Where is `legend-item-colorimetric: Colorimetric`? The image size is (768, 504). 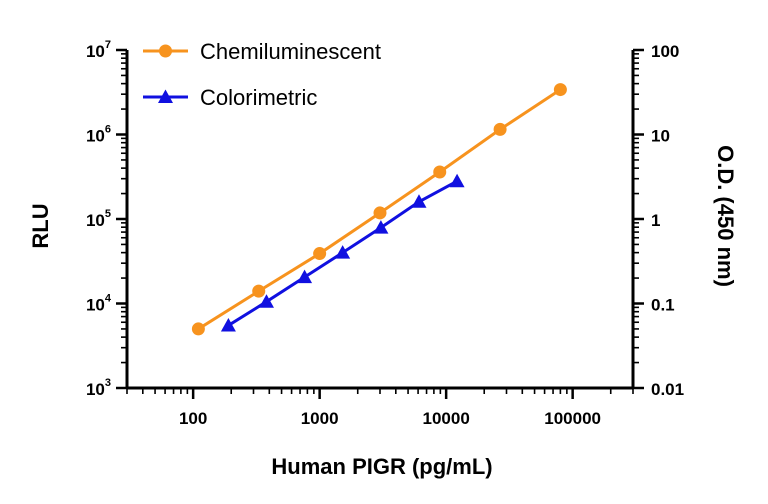 legend-item-colorimetric: Colorimetric is located at coordinates (230, 97).